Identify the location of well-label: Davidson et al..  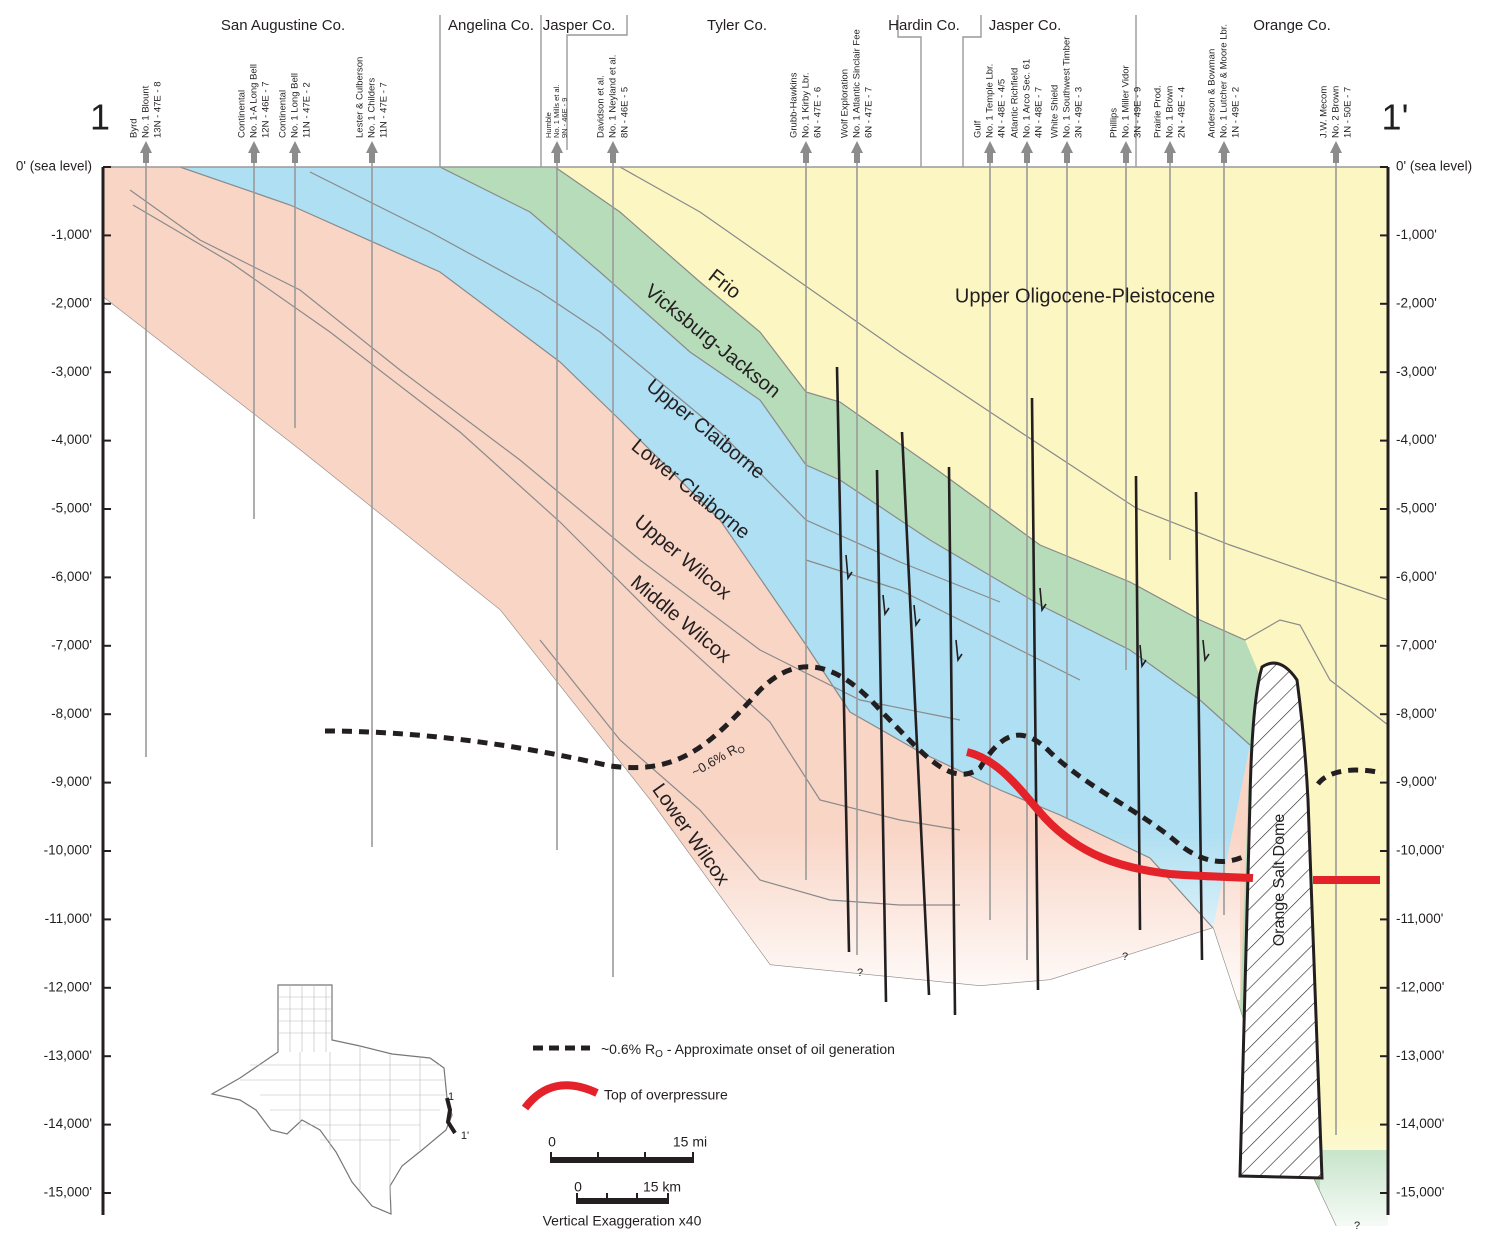
(601, 106).